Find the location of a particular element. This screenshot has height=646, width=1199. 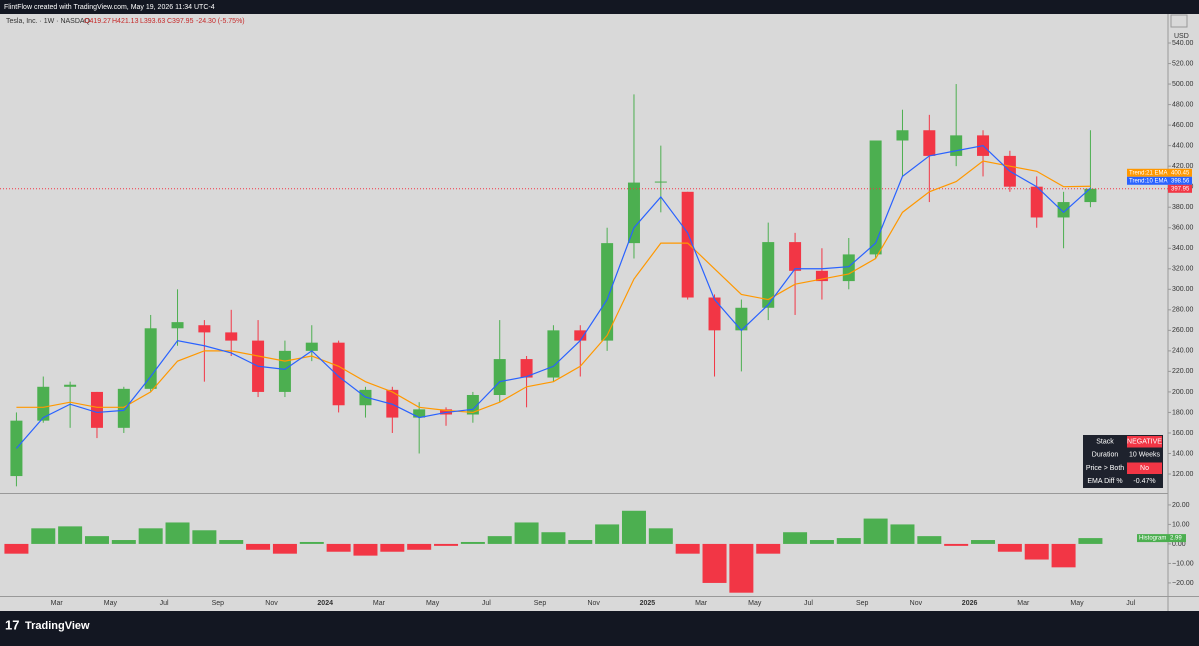

table-value: -0.47% is located at coordinates (1144, 481).